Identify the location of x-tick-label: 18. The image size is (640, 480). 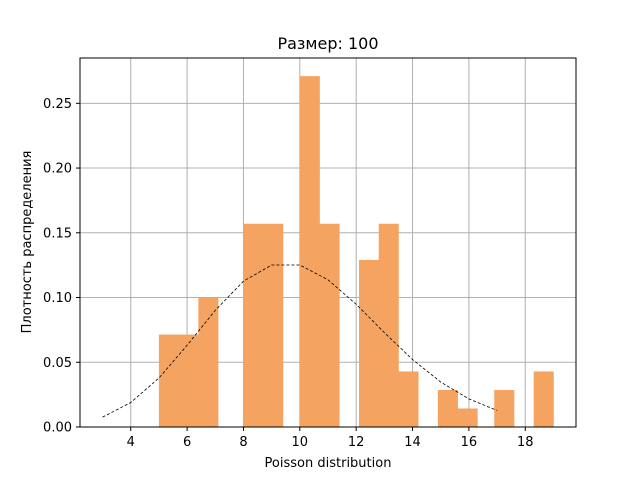
(525, 442).